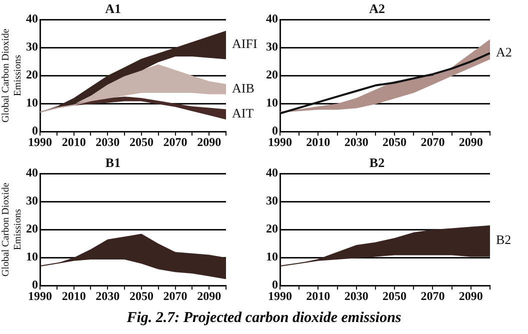 The height and width of the screenshot is (334, 528). Describe the element at coordinates (113, 8) in the screenshot. I see `chart-title: A1` at that location.